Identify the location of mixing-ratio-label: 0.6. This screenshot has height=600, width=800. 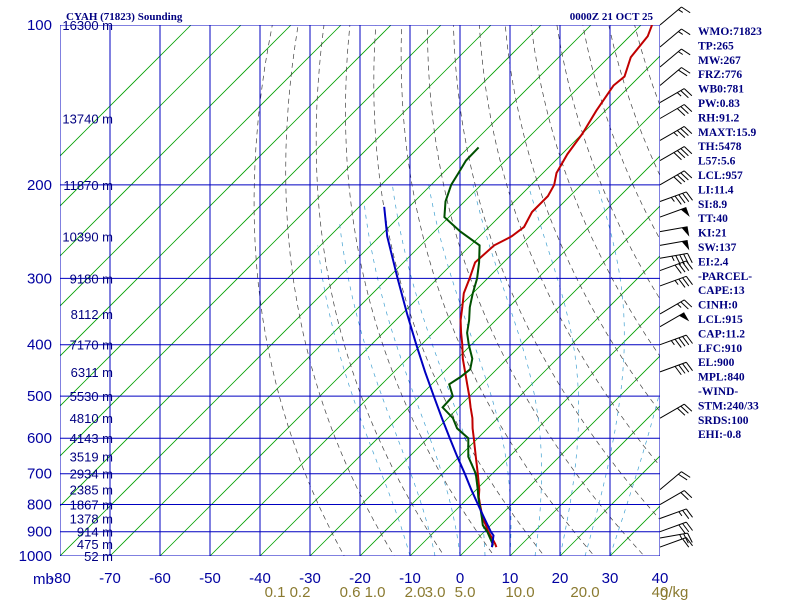
(350, 592).